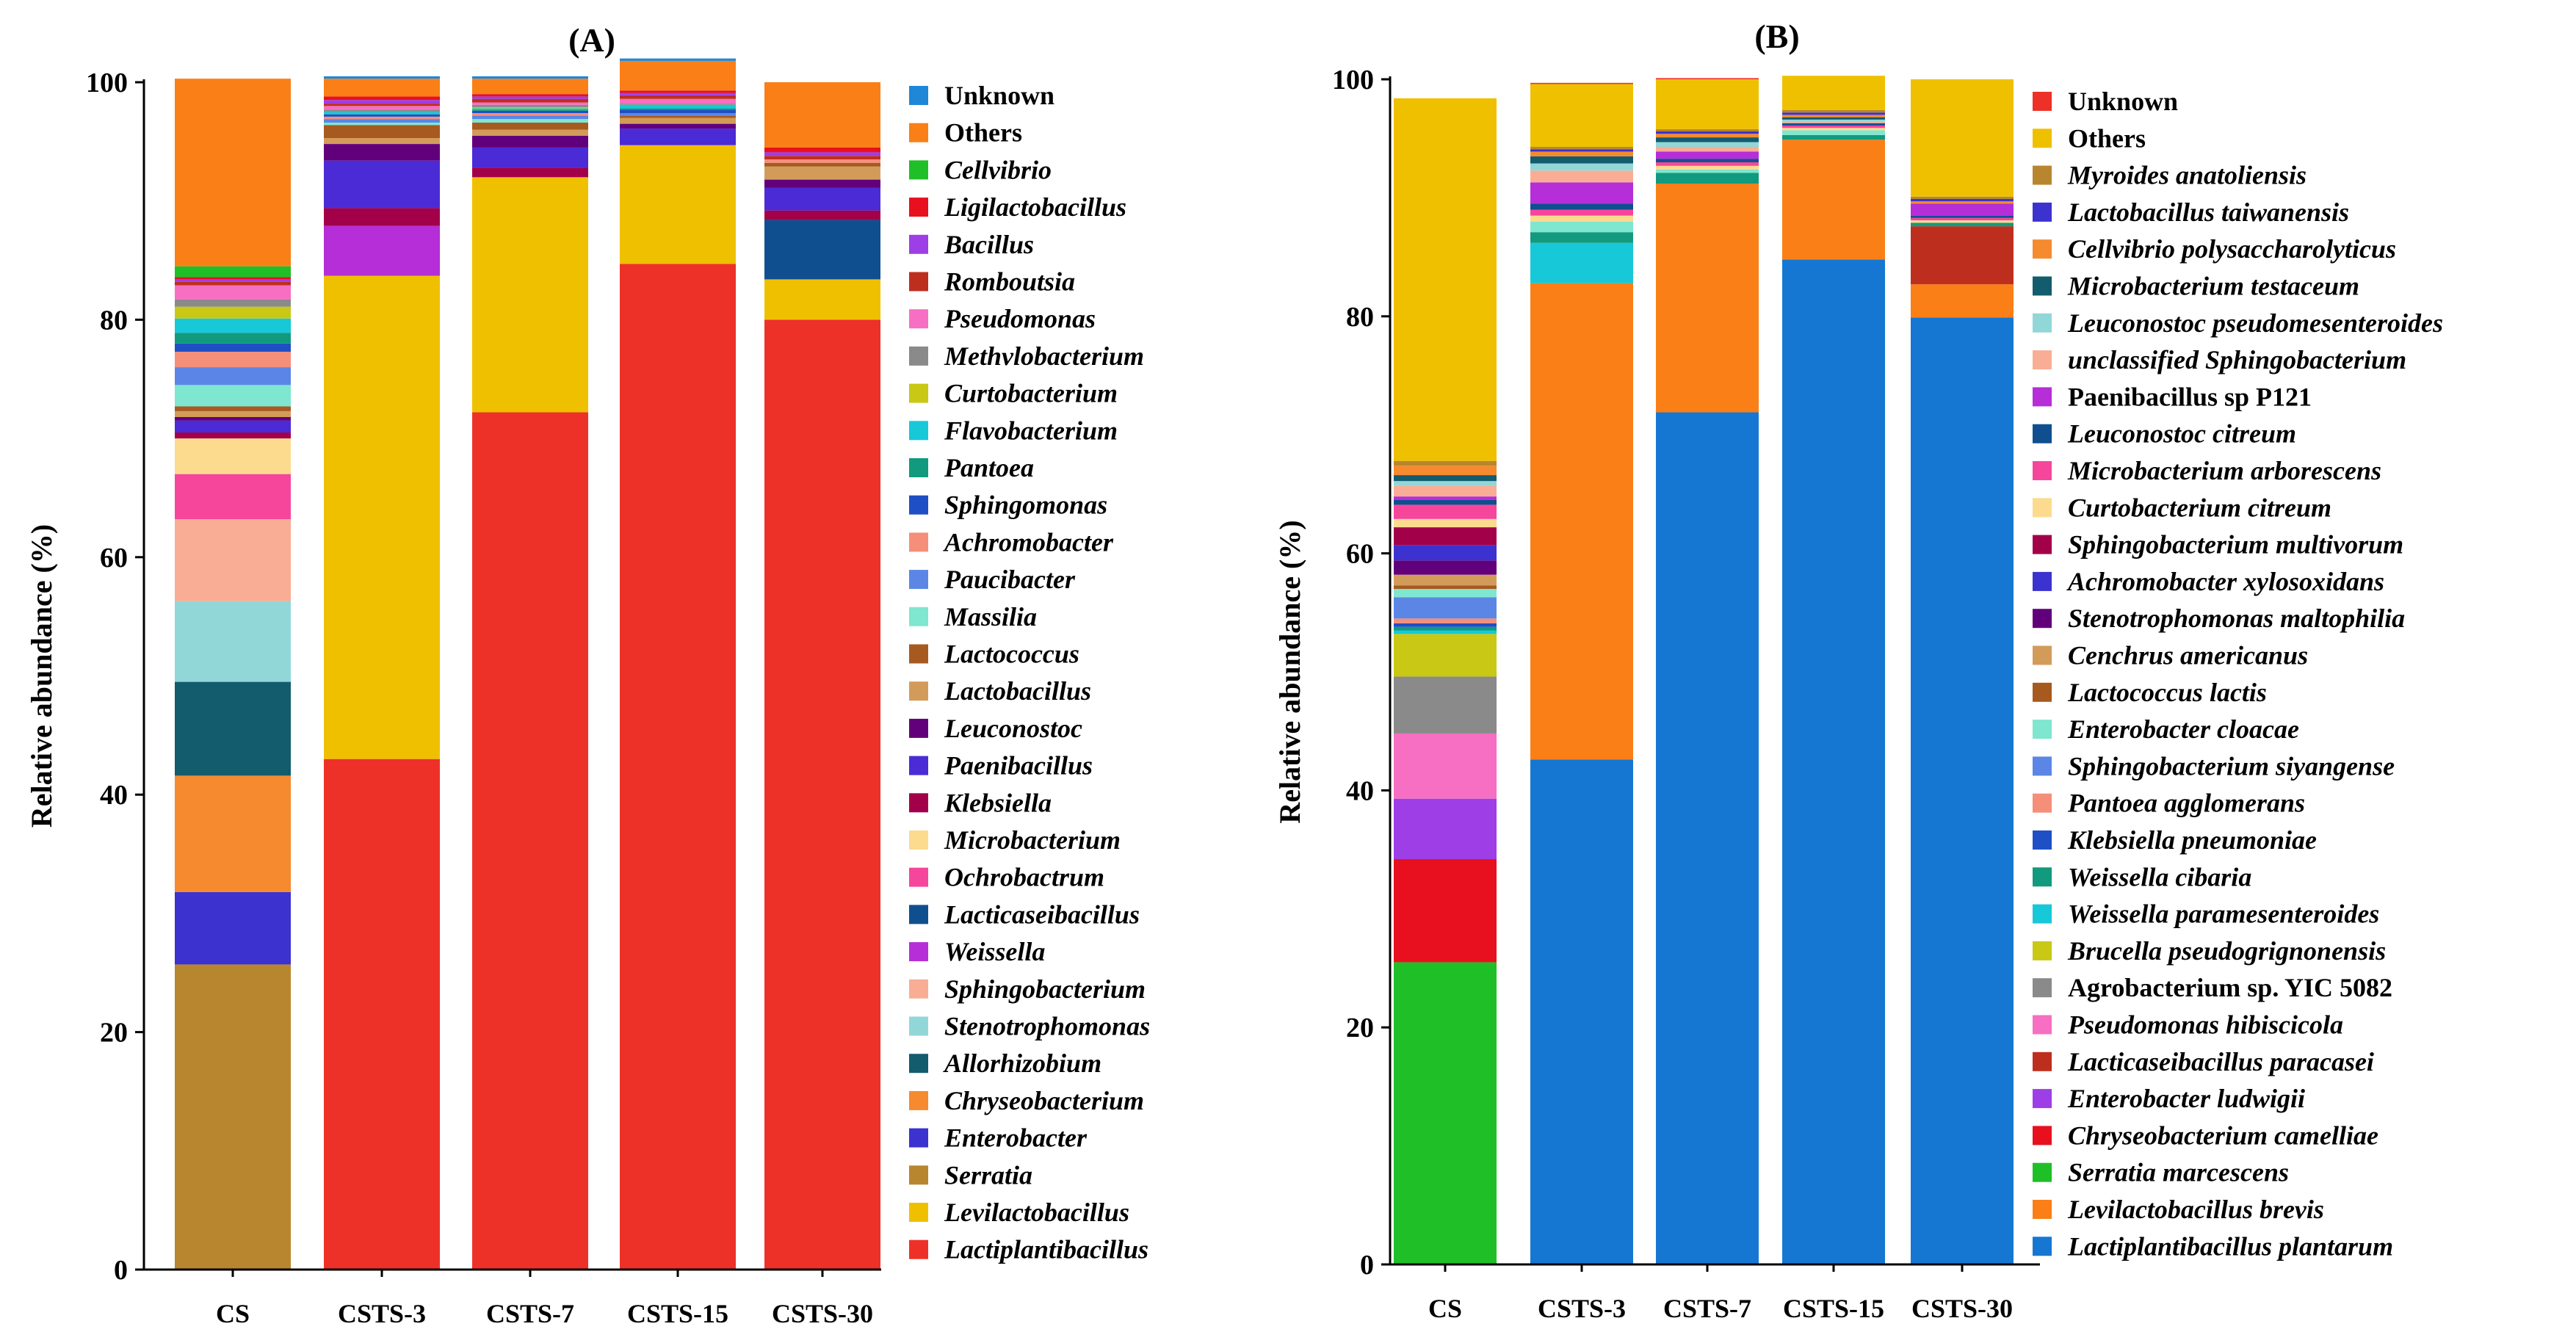  I want to click on legend-swatch-chryseobacterium-camelliae, so click(2042, 1135).